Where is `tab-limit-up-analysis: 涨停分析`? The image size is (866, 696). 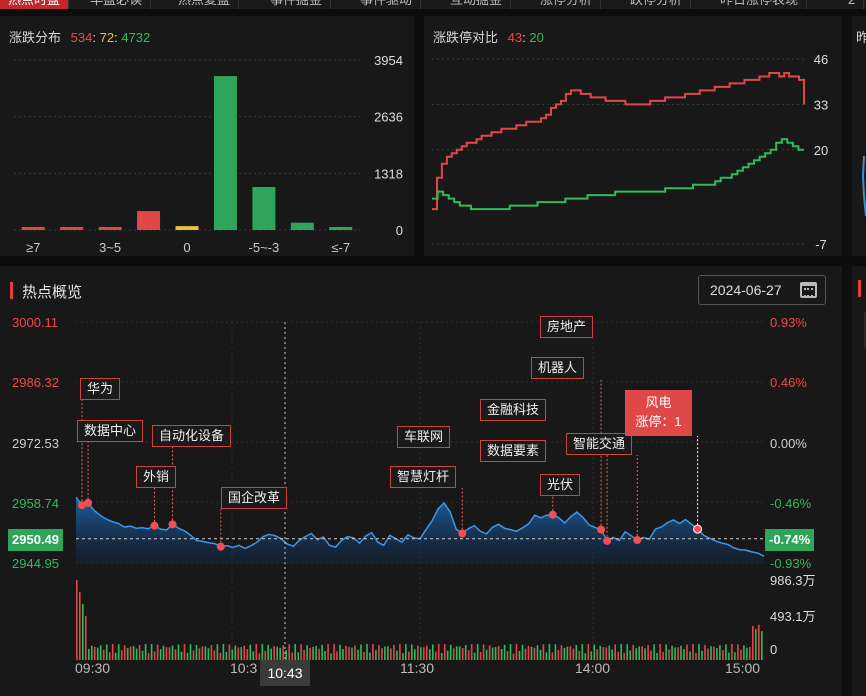
tab-limit-up-analysis: 涨停分析 is located at coordinates (567, 4).